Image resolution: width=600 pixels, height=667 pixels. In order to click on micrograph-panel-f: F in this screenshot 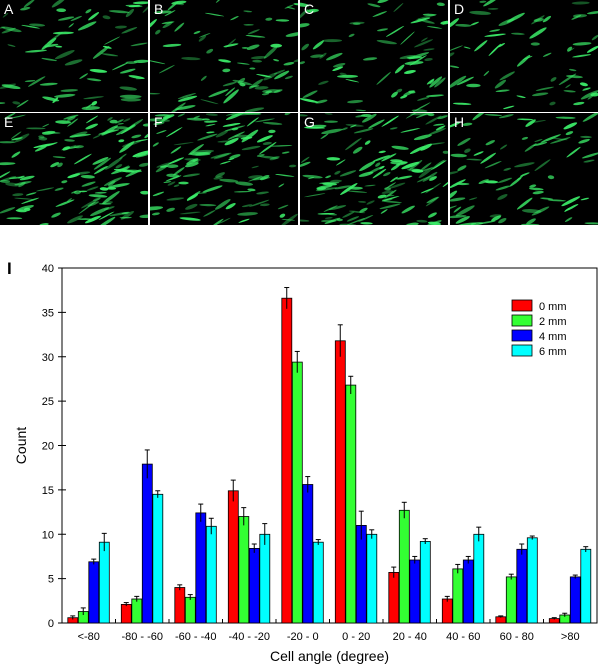, I will do `click(224, 169)`.